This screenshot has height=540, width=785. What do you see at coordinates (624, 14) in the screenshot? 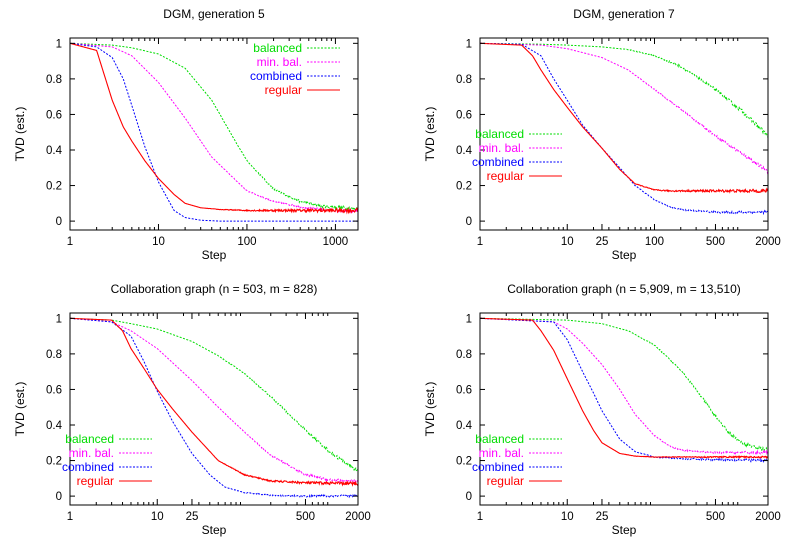
I see `chart-title: DGM, generation 7` at bounding box center [624, 14].